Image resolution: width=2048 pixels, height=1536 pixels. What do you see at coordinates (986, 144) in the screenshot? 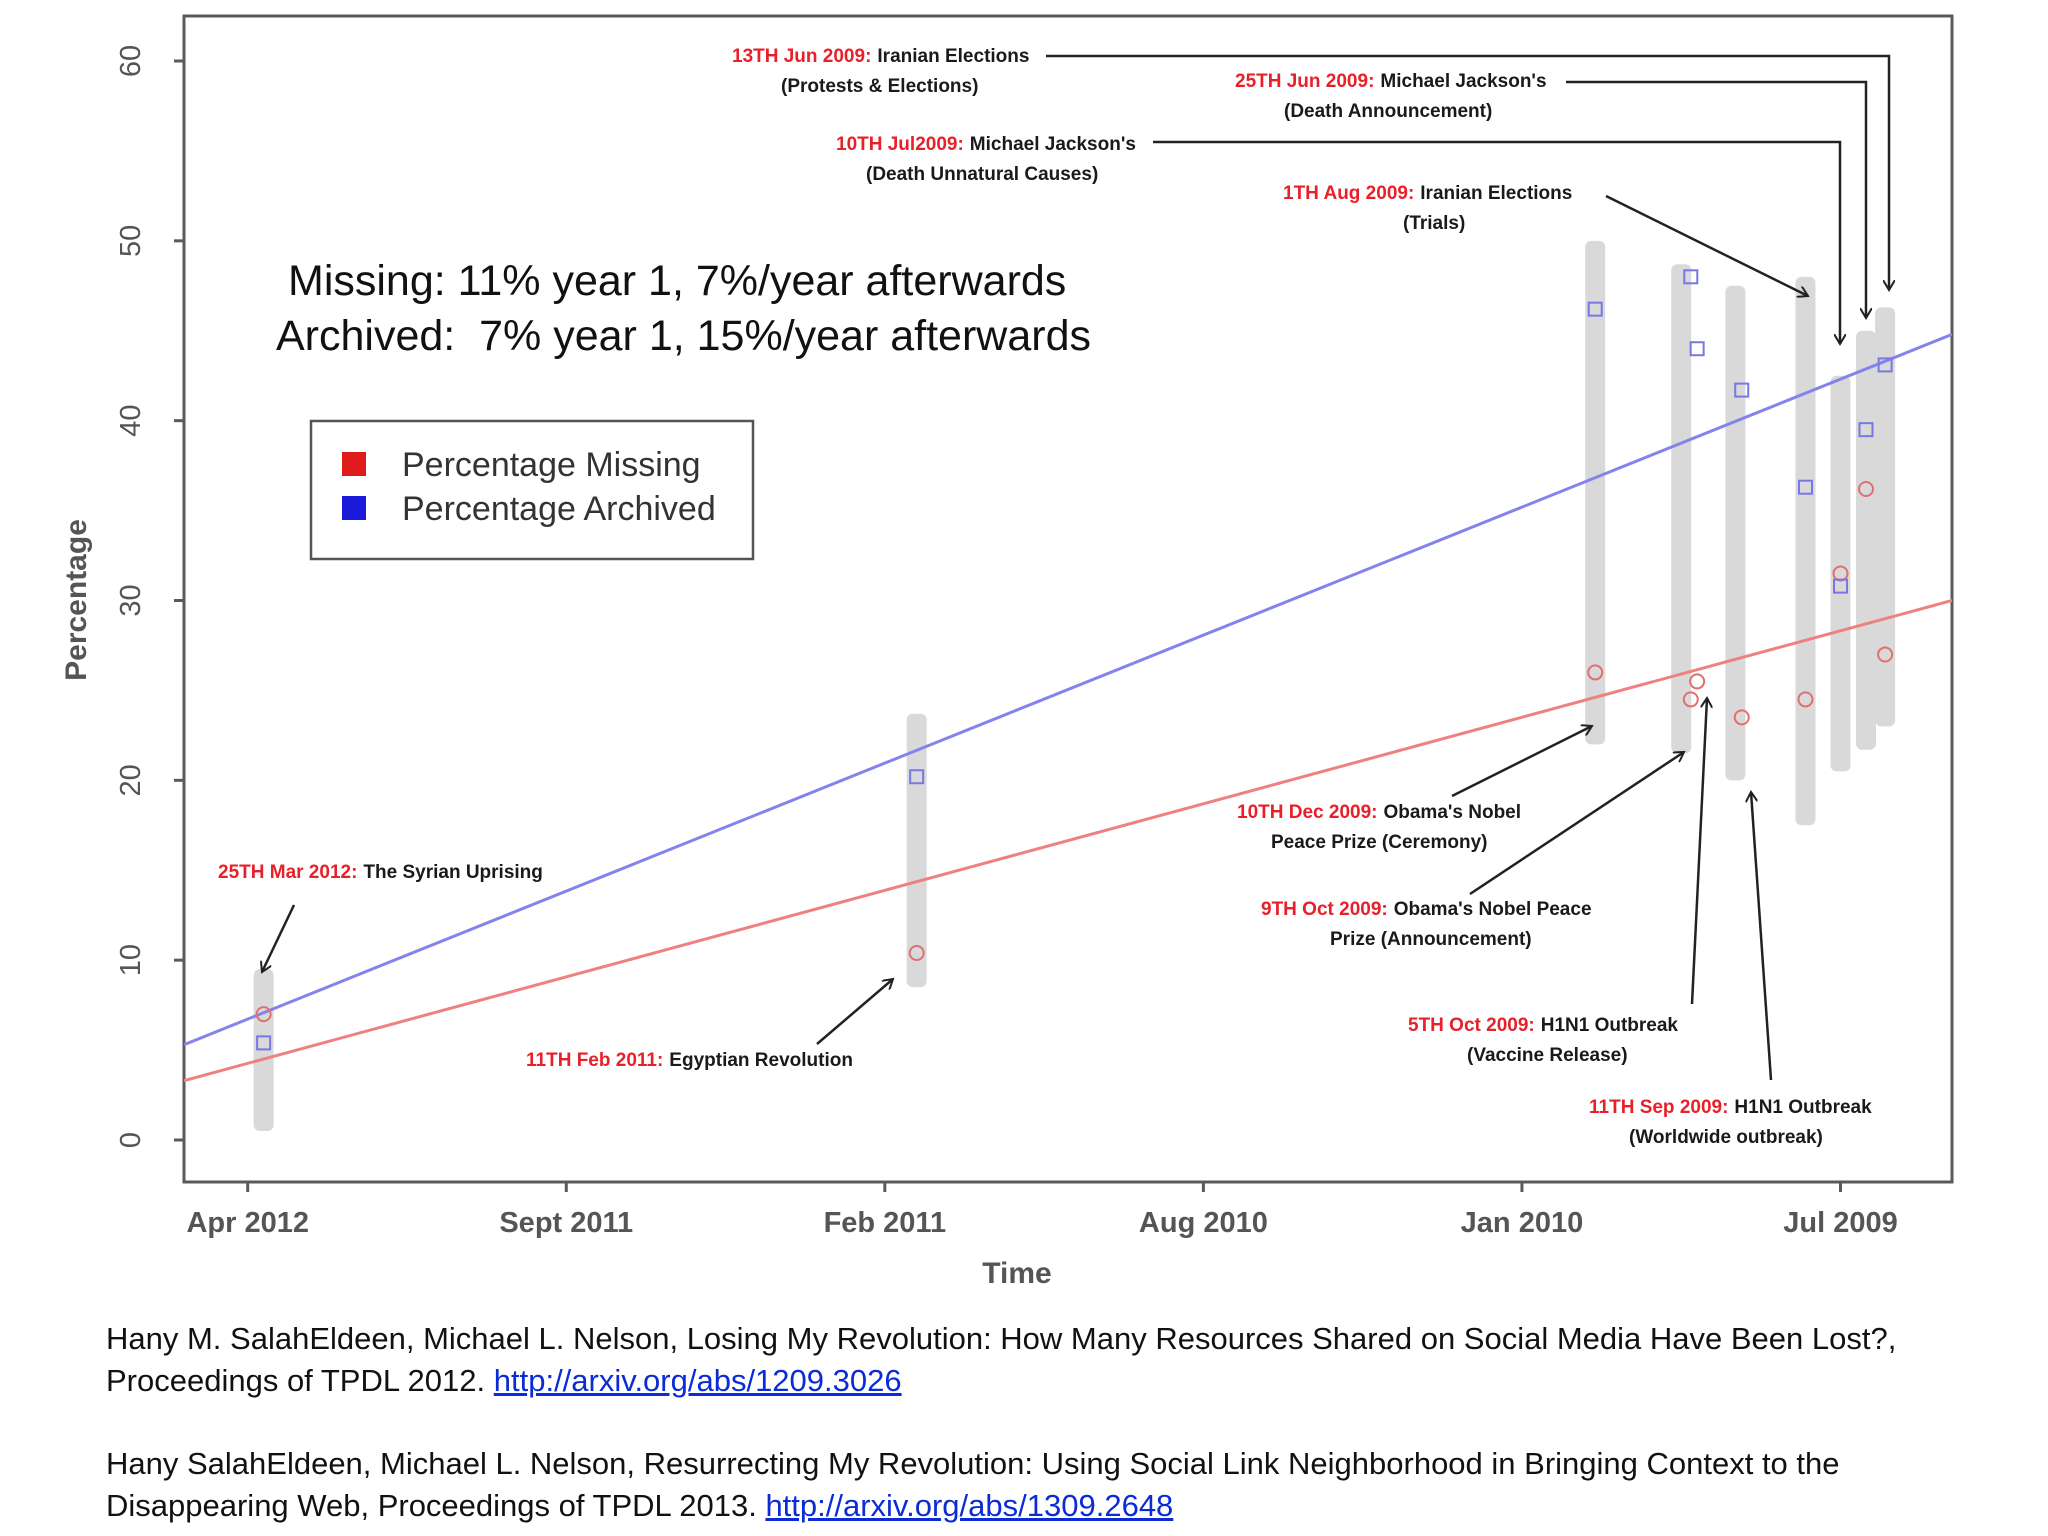
I see `annotation-mj-unnatural: 10TH Jul2009: Michael Jackson's` at bounding box center [986, 144].